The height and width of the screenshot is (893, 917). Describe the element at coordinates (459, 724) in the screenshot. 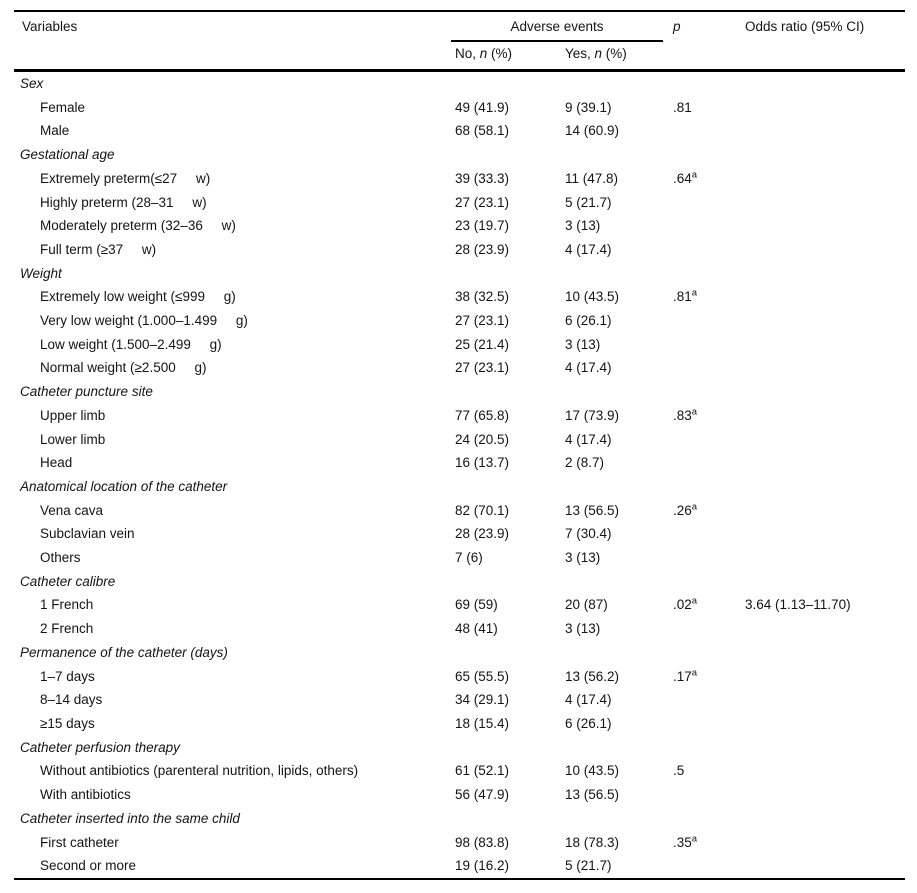

I see `variable-row: ≥15 days 18 (15.4) 6 (26.1)` at that location.